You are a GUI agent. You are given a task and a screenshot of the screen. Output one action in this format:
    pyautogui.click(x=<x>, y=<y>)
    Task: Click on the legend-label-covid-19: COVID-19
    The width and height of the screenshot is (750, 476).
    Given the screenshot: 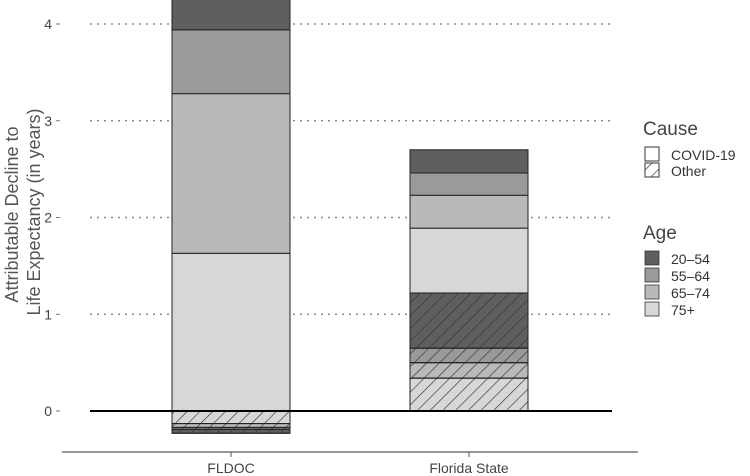 What is the action you would take?
    pyautogui.click(x=703, y=155)
    